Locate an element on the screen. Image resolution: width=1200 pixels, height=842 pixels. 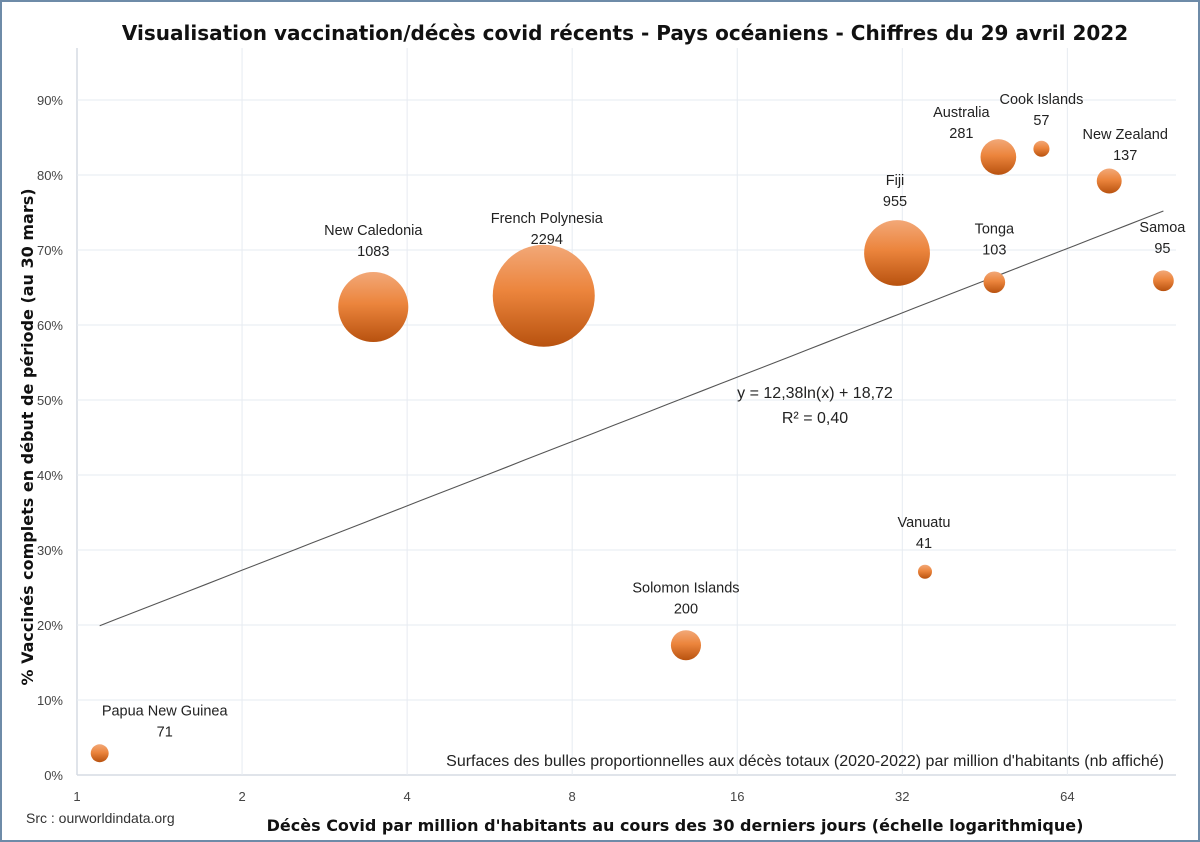
y-tick-label: 90% is located at coordinates (50, 100).